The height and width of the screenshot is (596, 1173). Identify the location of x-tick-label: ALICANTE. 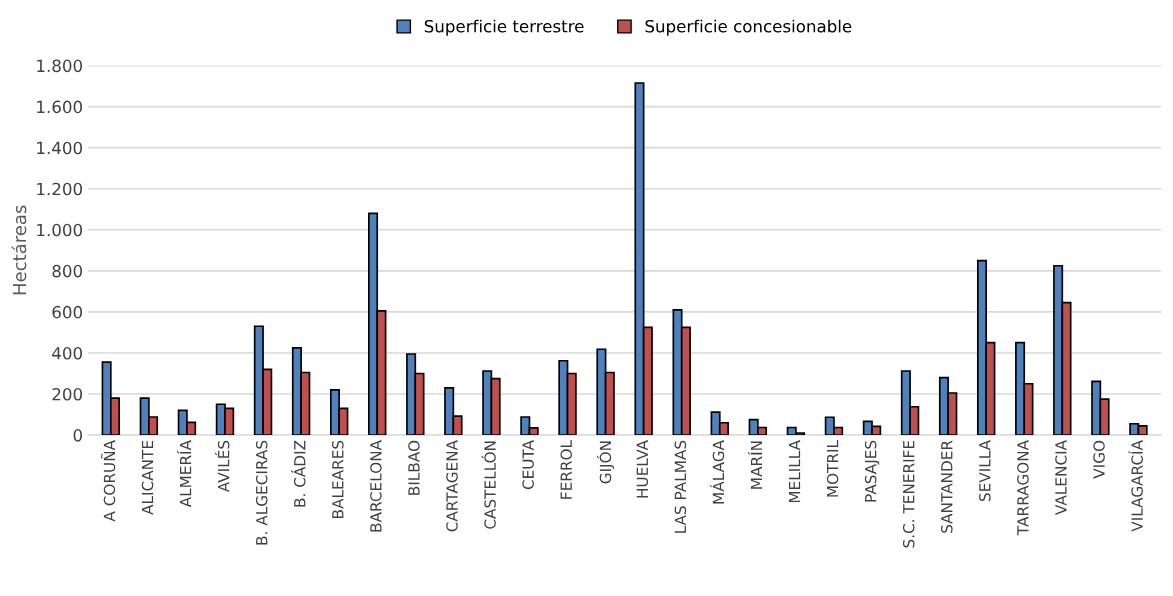
(147, 477).